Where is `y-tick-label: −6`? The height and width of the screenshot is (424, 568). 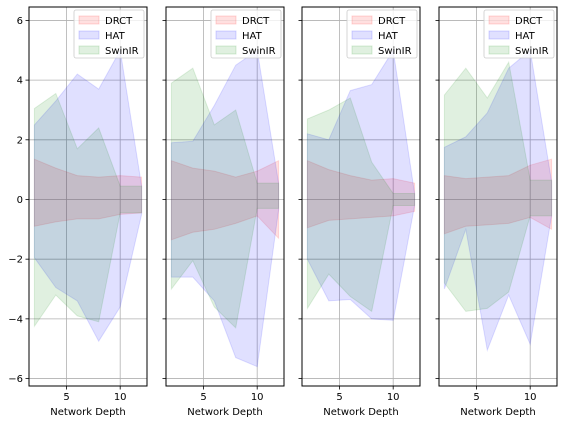
y-tick-label: −6 is located at coordinates (15, 379).